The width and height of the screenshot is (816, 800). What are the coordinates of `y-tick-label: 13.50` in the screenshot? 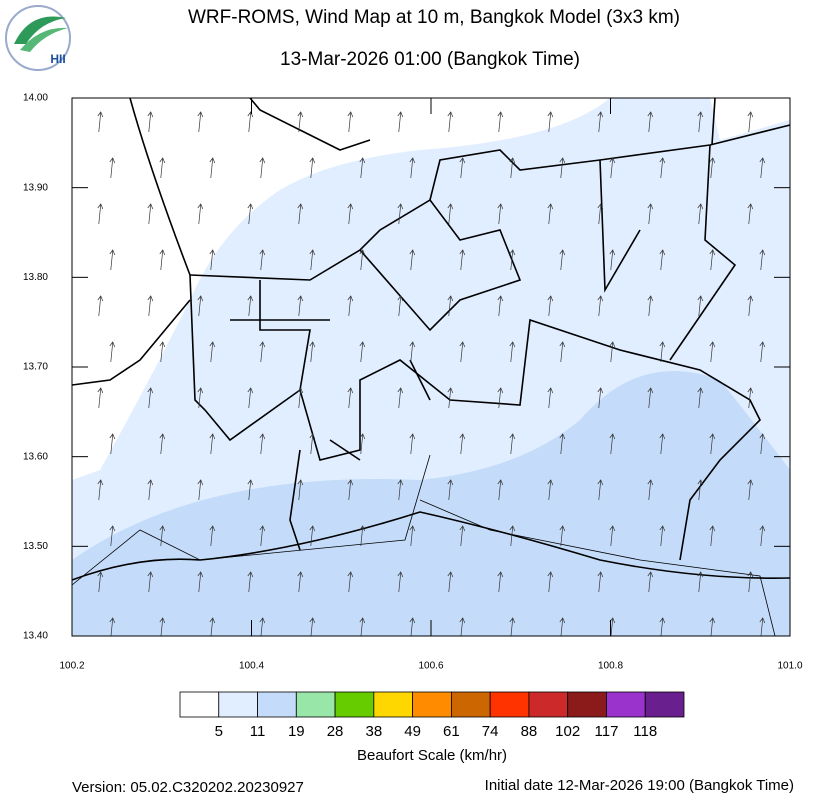 It's located at (35, 546).